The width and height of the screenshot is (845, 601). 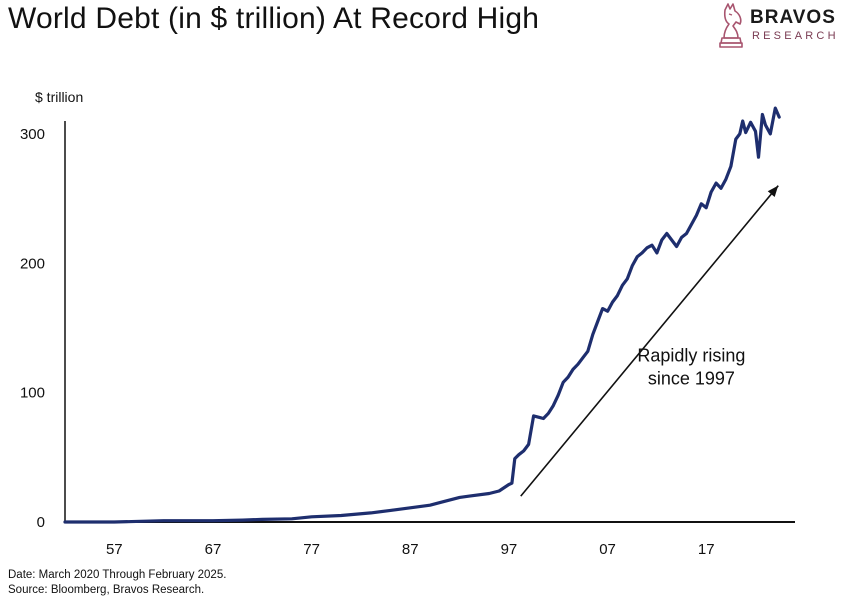 What do you see at coordinates (117, 575) in the screenshot?
I see `footer-date-note: Date: March 2020 Through February 2025.` at bounding box center [117, 575].